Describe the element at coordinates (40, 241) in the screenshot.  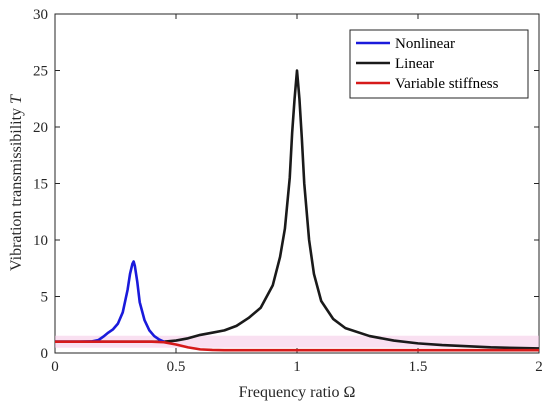
I see `y-tick-label: 10` at that location.